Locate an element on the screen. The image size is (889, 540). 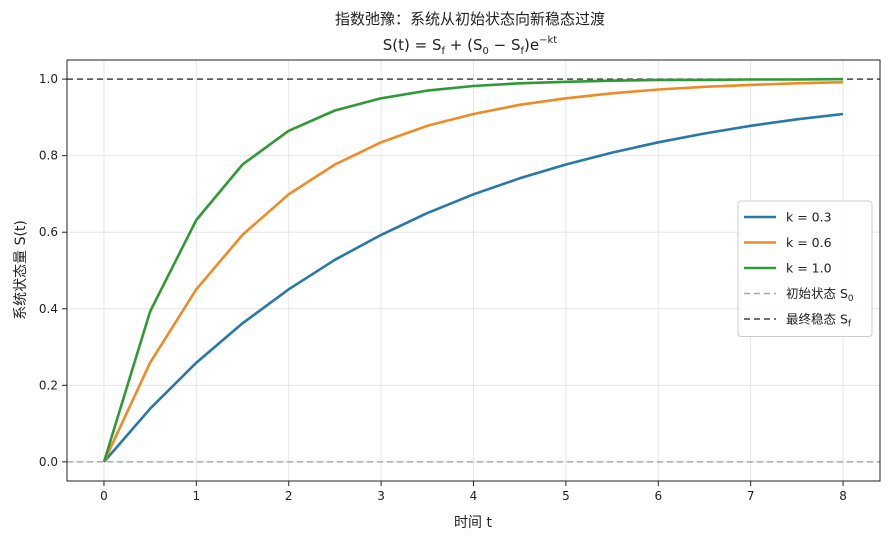
legend-label: 初始状态 S0 is located at coordinates (820, 295).